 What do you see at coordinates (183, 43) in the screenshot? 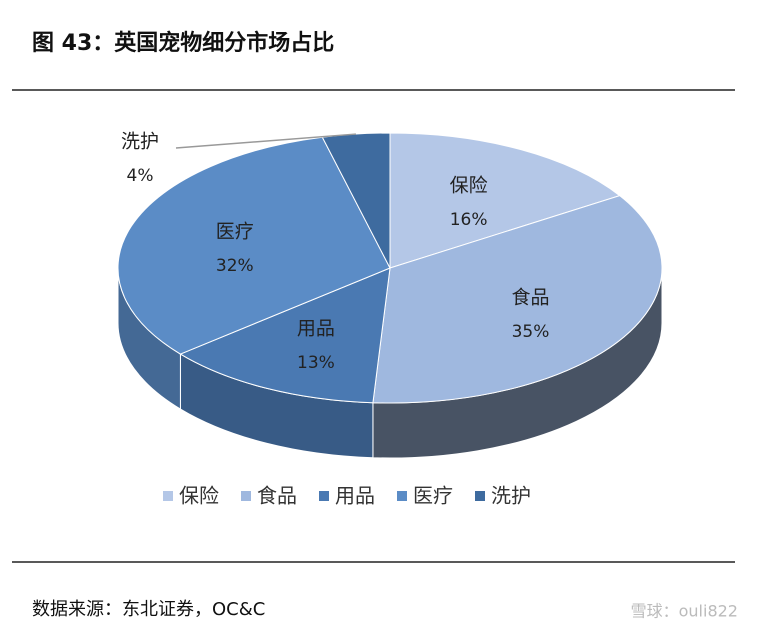
I see `chart-title: 图 43：英国宠物细分市场占比` at bounding box center [183, 43].